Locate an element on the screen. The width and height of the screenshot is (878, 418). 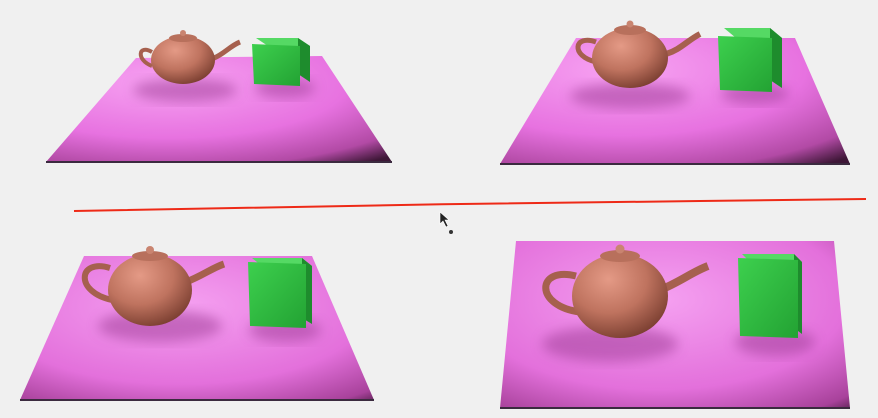
mouse-cursor-icon is located at coordinates (446, 222).